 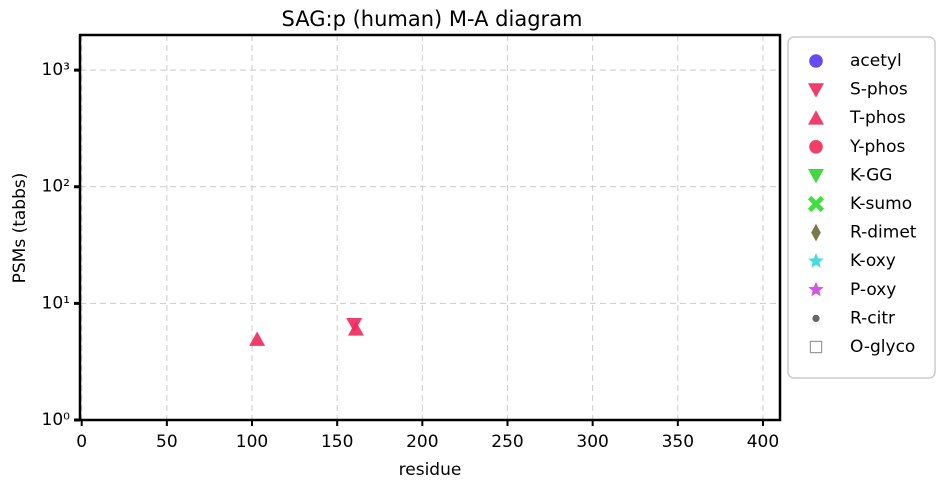 I want to click on x-tick-label: 400, so click(x=763, y=442).